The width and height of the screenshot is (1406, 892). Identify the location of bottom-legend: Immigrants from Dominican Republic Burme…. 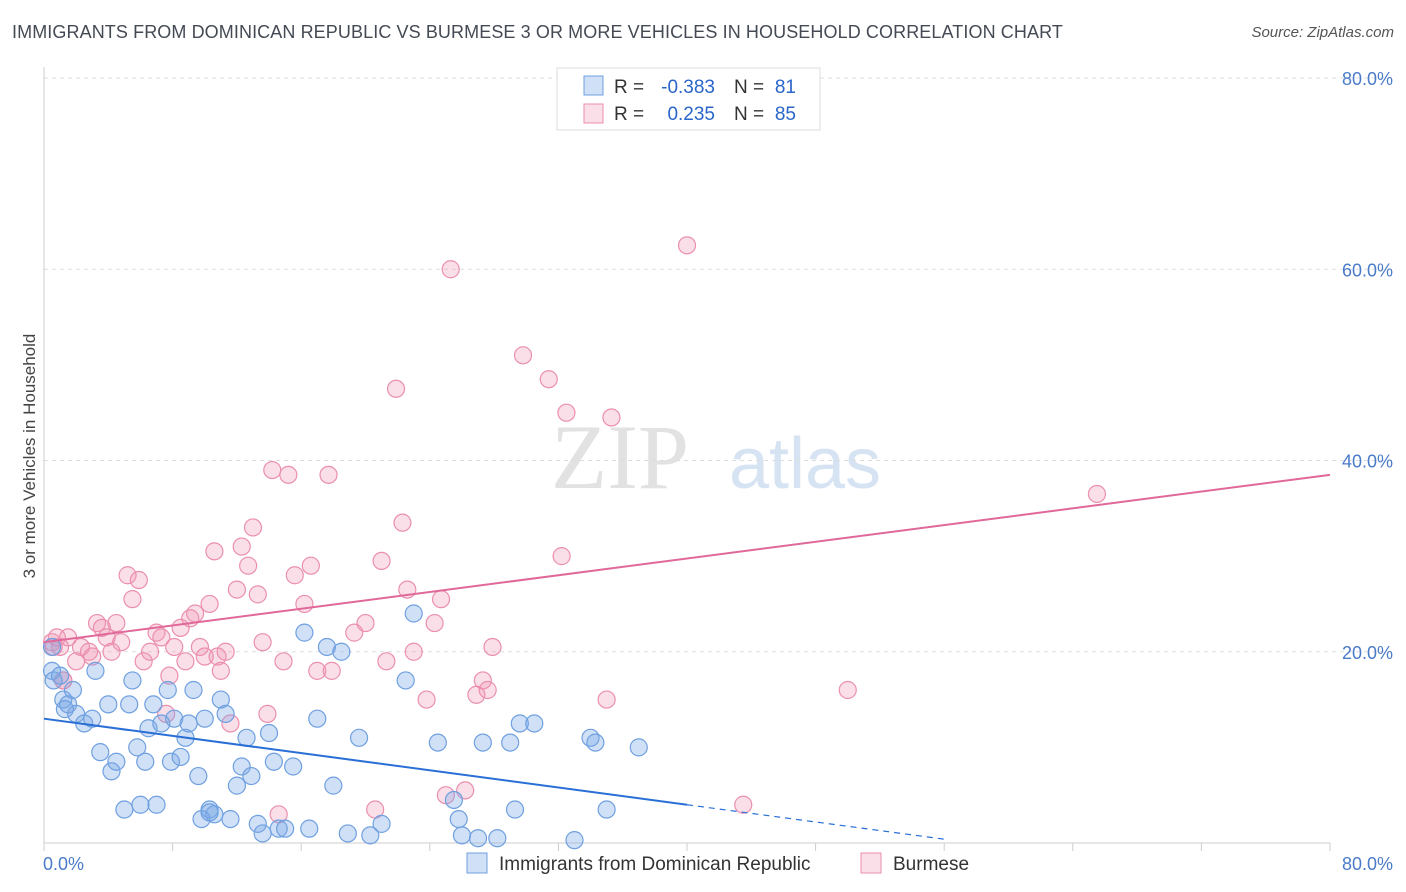
(717, 863).